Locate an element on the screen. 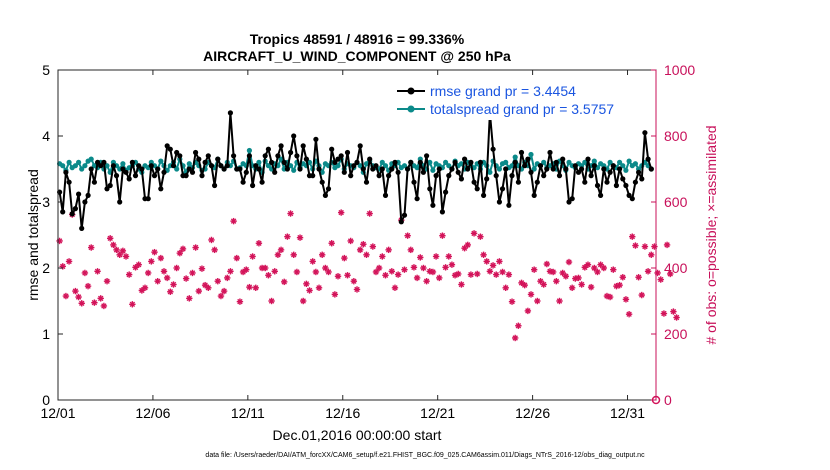 The height and width of the screenshot is (470, 830). legend-spread-marker is located at coordinates (411, 109).